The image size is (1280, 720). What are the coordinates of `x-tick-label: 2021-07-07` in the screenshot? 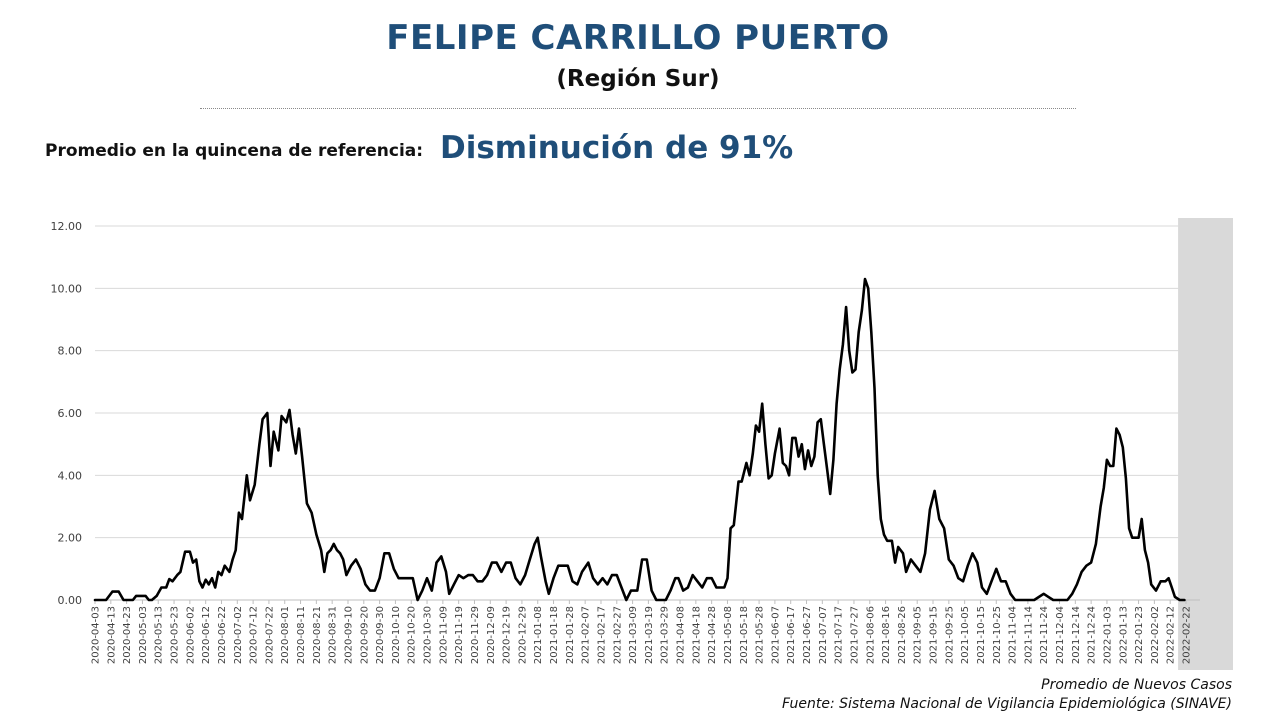 It's located at (823, 635).